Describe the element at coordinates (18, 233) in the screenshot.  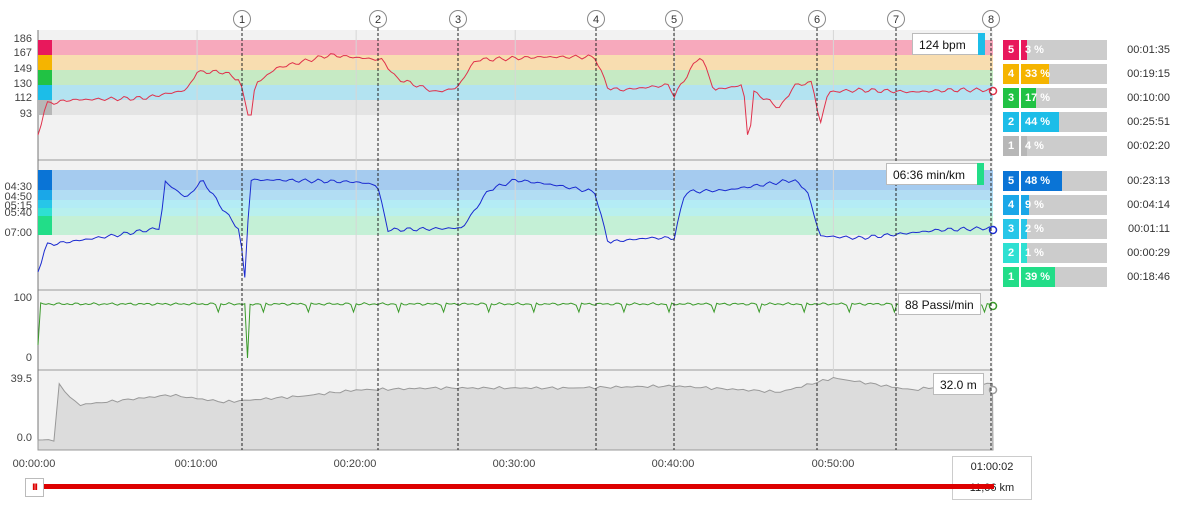
I see `pace-y-tick: 07:00` at that location.